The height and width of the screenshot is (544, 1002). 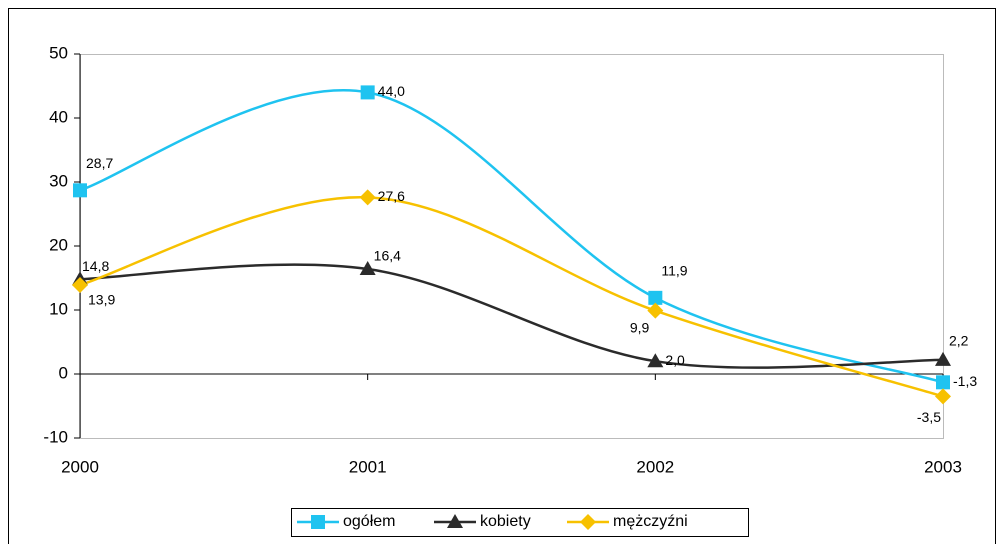 What do you see at coordinates (101, 300) in the screenshot?
I see `data-label: 13,9` at bounding box center [101, 300].